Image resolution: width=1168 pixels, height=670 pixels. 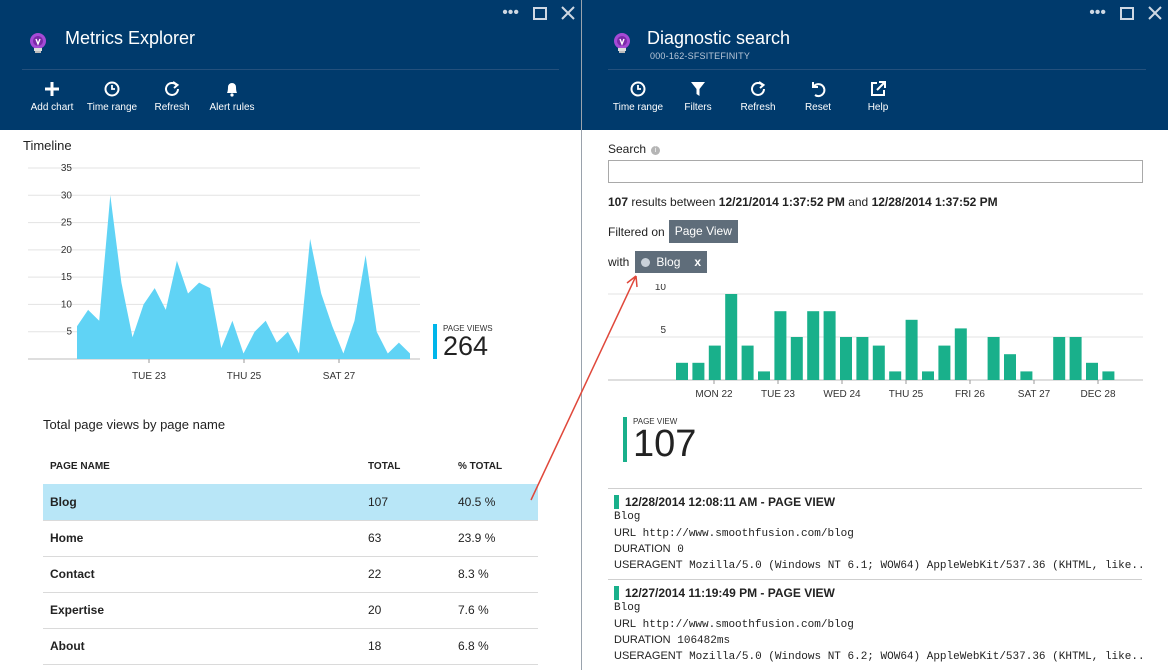 What do you see at coordinates (818, 100) in the screenshot?
I see `reset-button: Reset` at bounding box center [818, 100].